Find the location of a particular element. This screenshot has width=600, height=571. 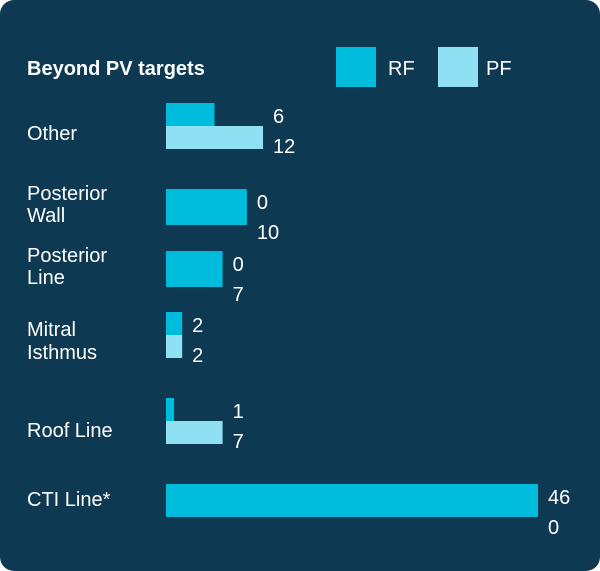

category-label-3-1: Isthmus is located at coordinates (62, 353).